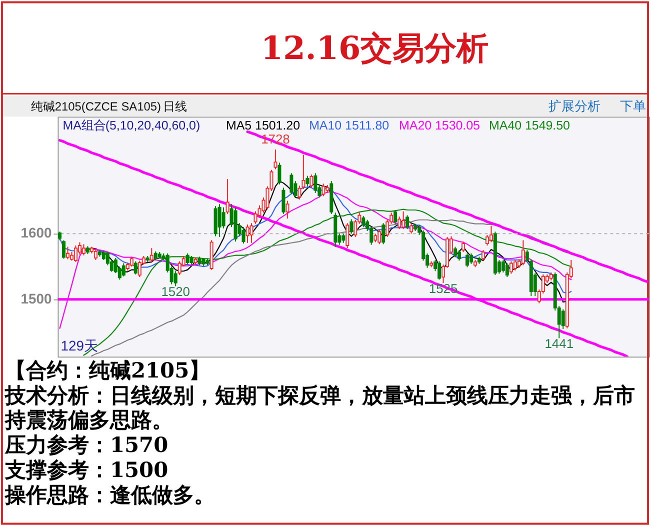 The image size is (651, 526). I want to click on text: 【合约：纯碱2105】, so click(107, 369).